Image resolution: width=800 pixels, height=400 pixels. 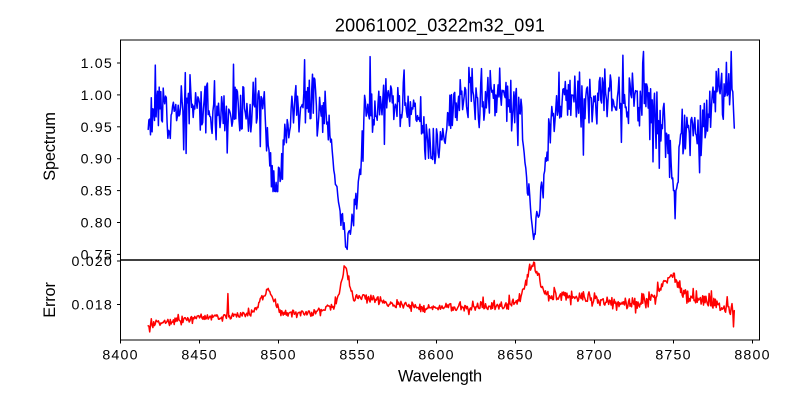 I want to click on svg-text: 0.75, so click(x=97, y=255).